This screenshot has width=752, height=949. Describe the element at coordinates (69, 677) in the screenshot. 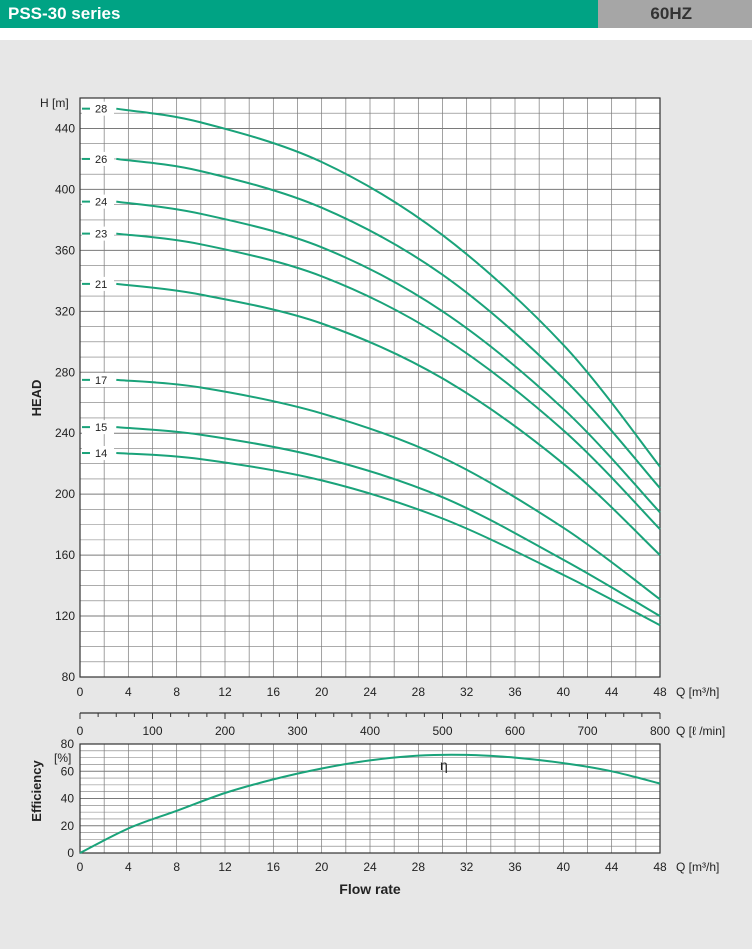

I see `head-y-tick-label: 80` at that location.